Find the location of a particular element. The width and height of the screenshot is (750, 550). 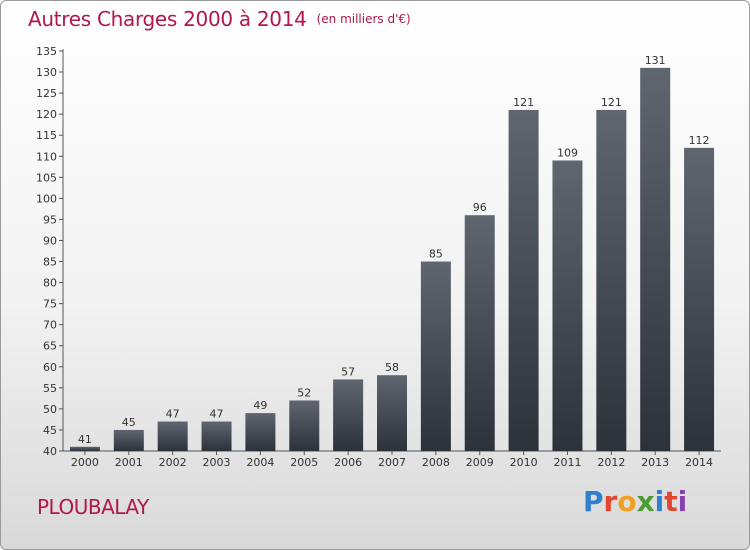

x-tick-label: 2003 is located at coordinates (217, 462).